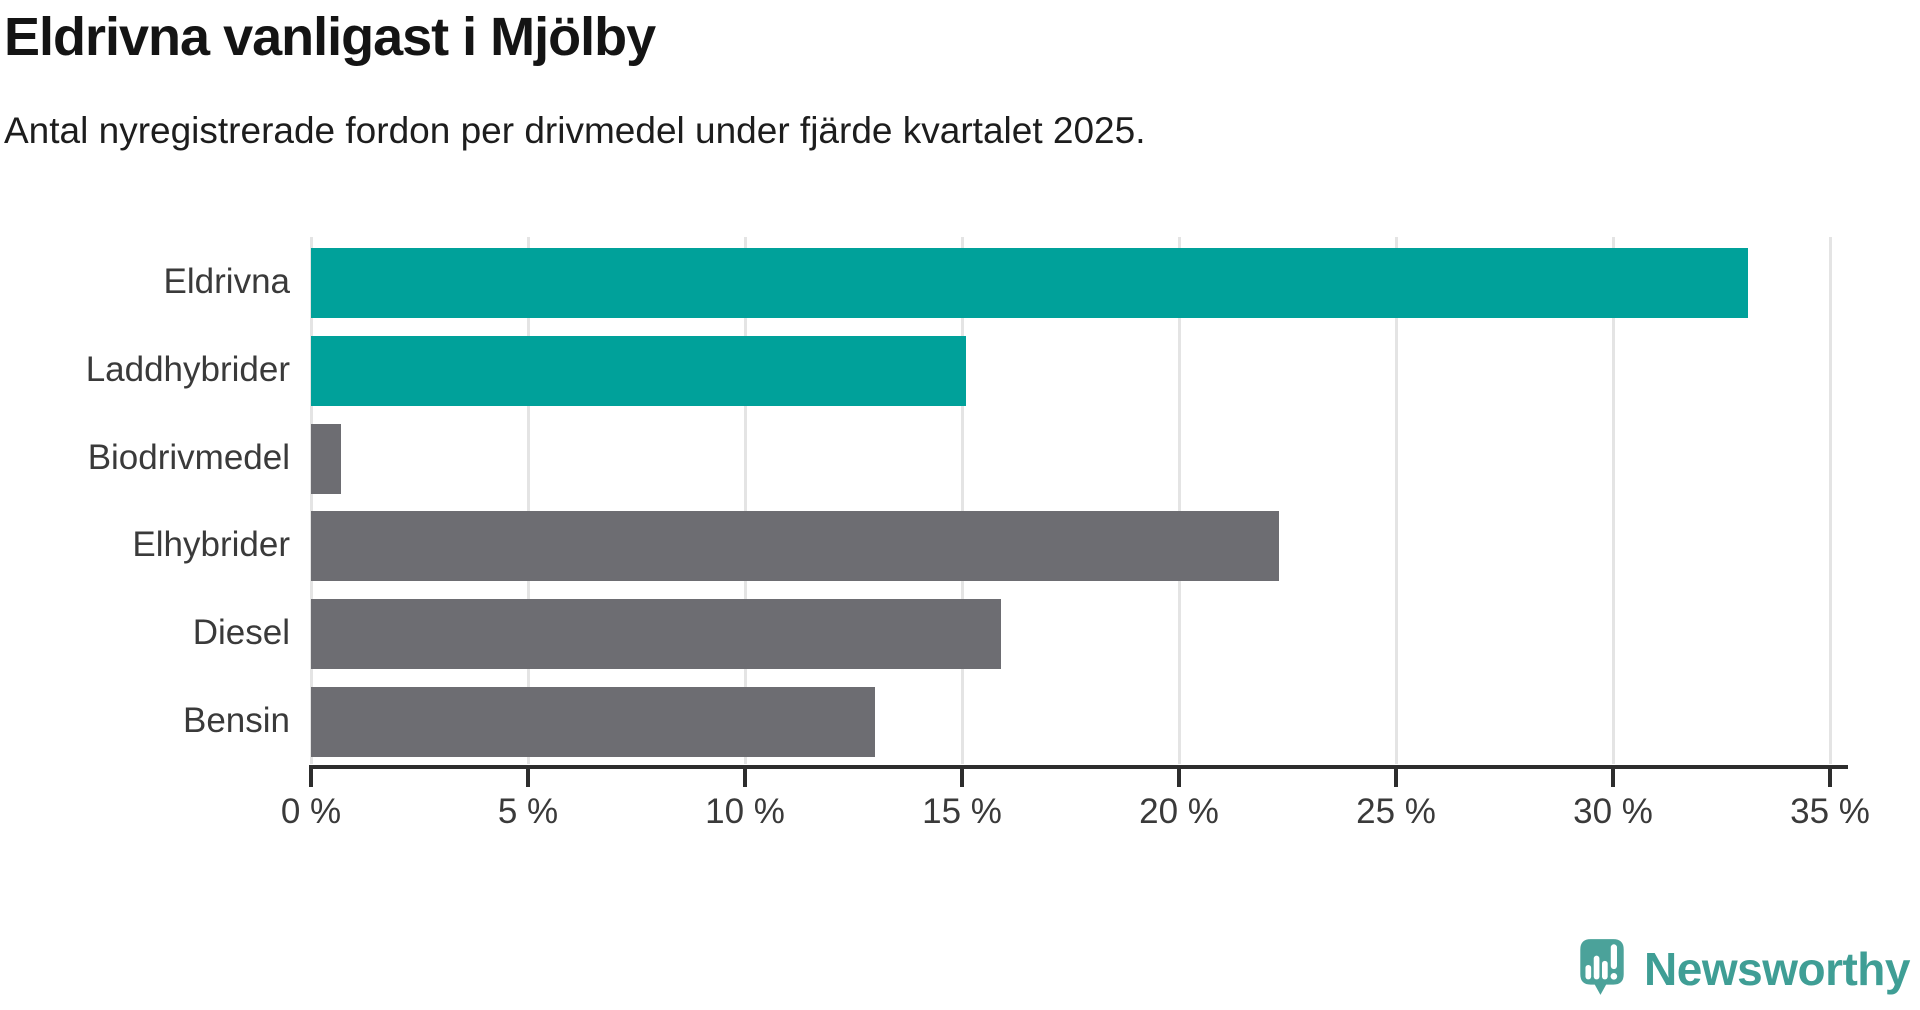 This screenshot has height=1010, width=1920. I want to click on bar-biodrivmedel, so click(326, 459).